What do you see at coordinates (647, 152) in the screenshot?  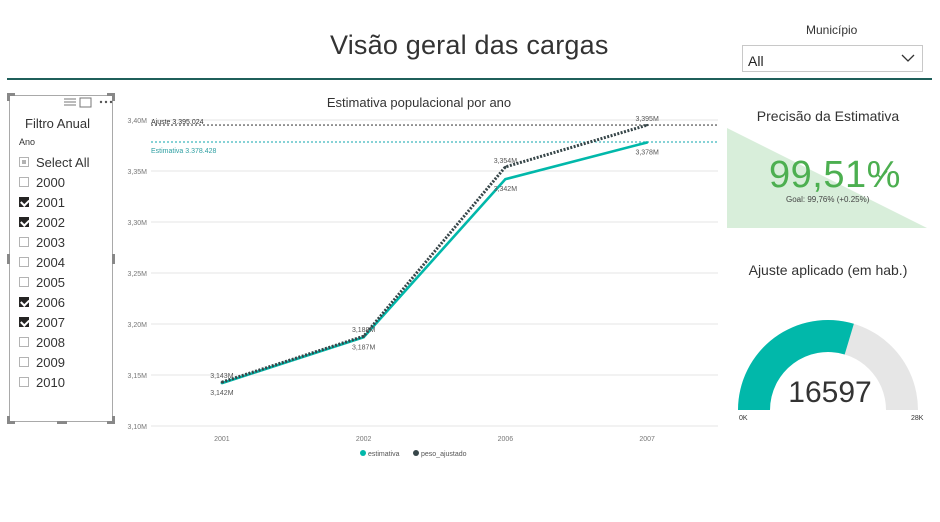 I see `data-label: 3,378M` at bounding box center [647, 152].